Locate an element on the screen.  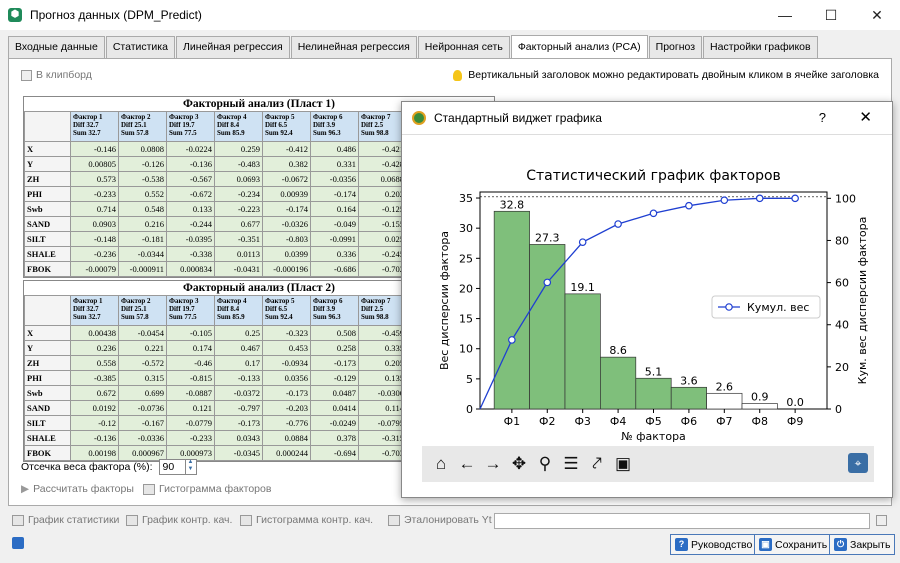
table-cell: 0.0808 is located at coordinates (142, 149).